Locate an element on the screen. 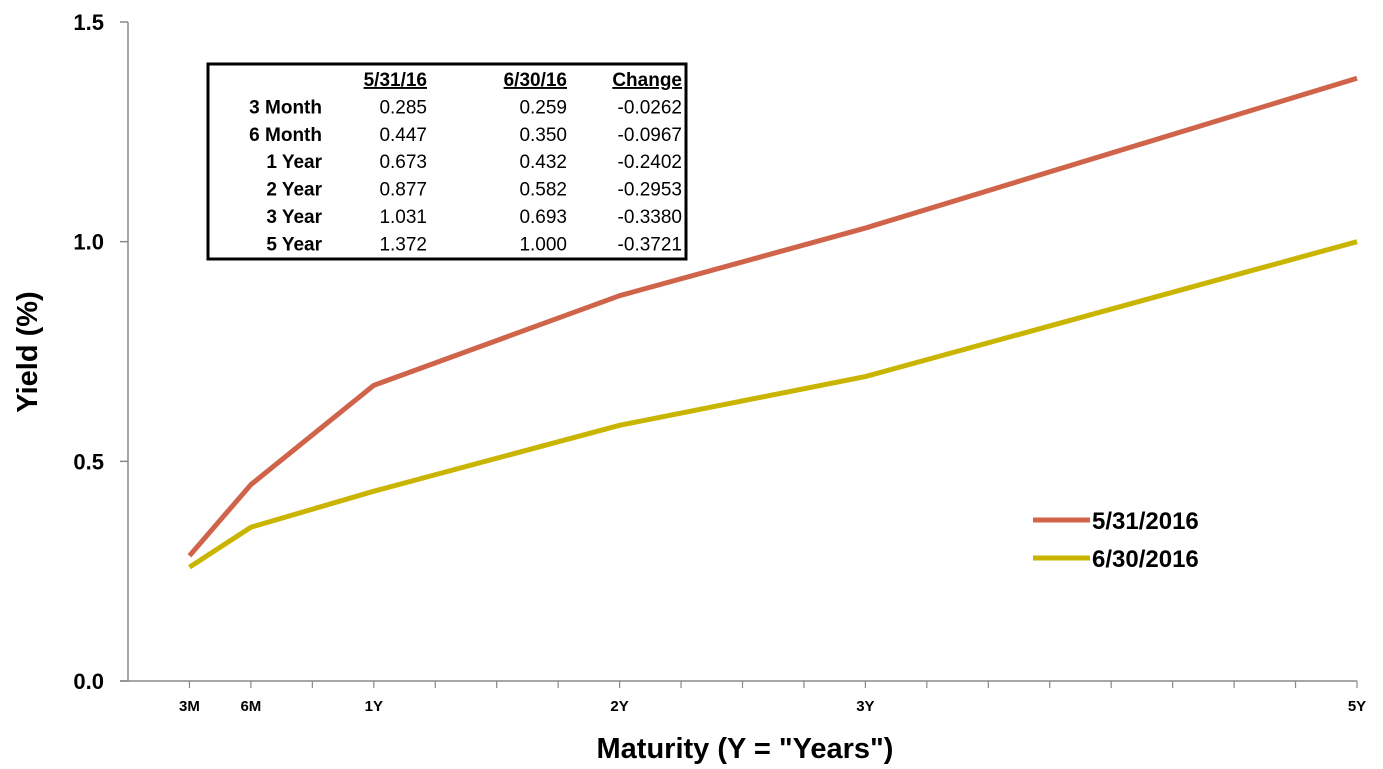  table-cell: -0.0262 is located at coordinates (650, 107).